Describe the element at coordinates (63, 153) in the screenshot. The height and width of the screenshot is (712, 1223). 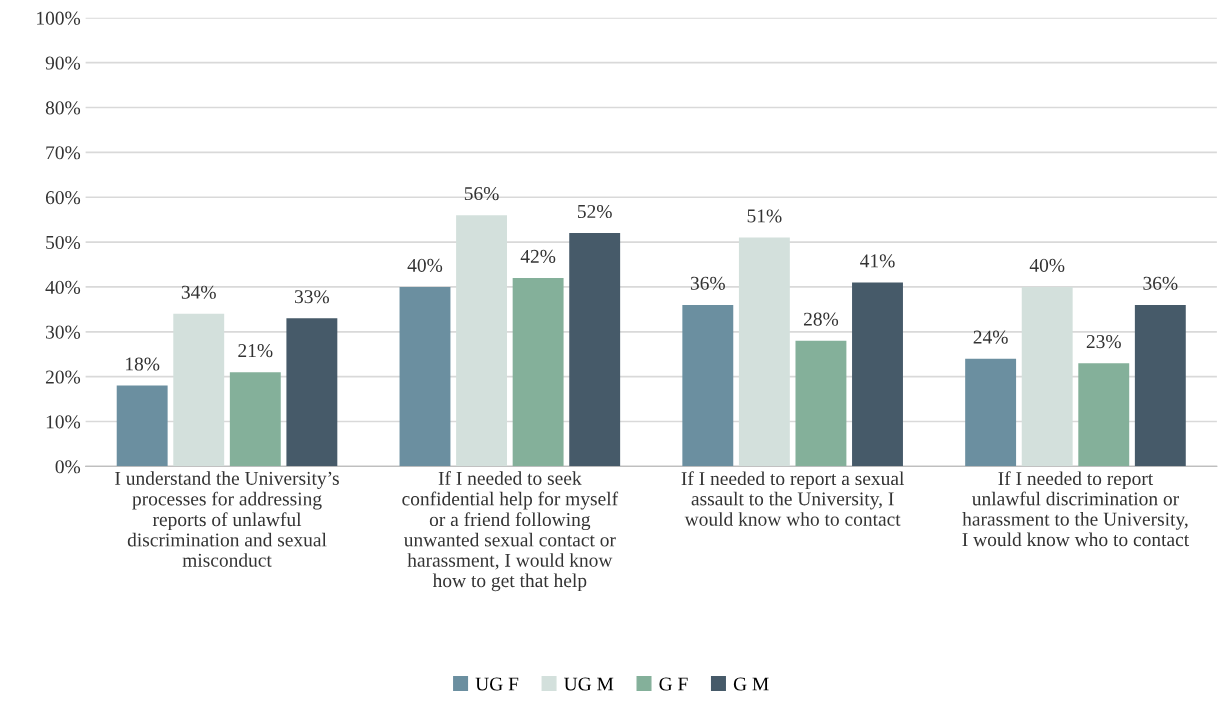
I see `y-tick-label: 70%` at that location.